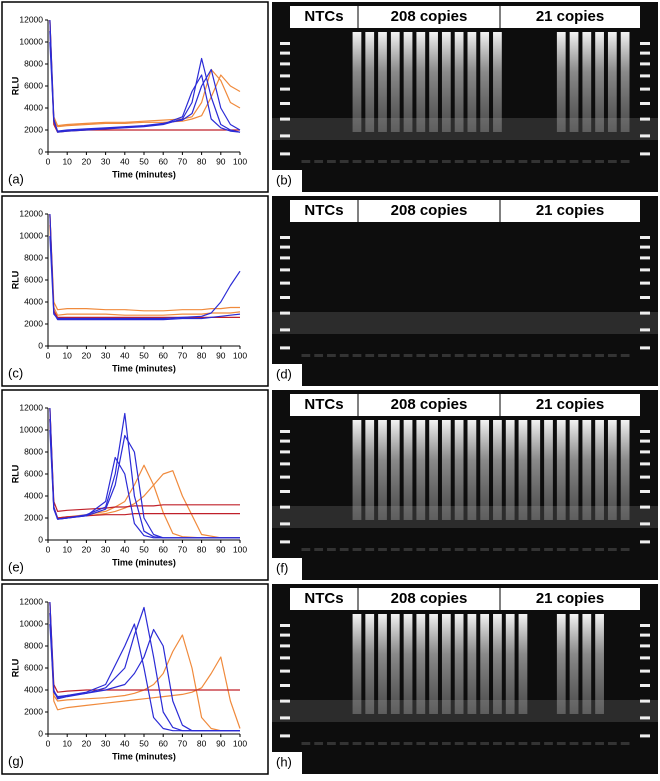 The image size is (660, 781). Describe the element at coordinates (16, 760) in the screenshot. I see `panel-label: (g)` at that location.